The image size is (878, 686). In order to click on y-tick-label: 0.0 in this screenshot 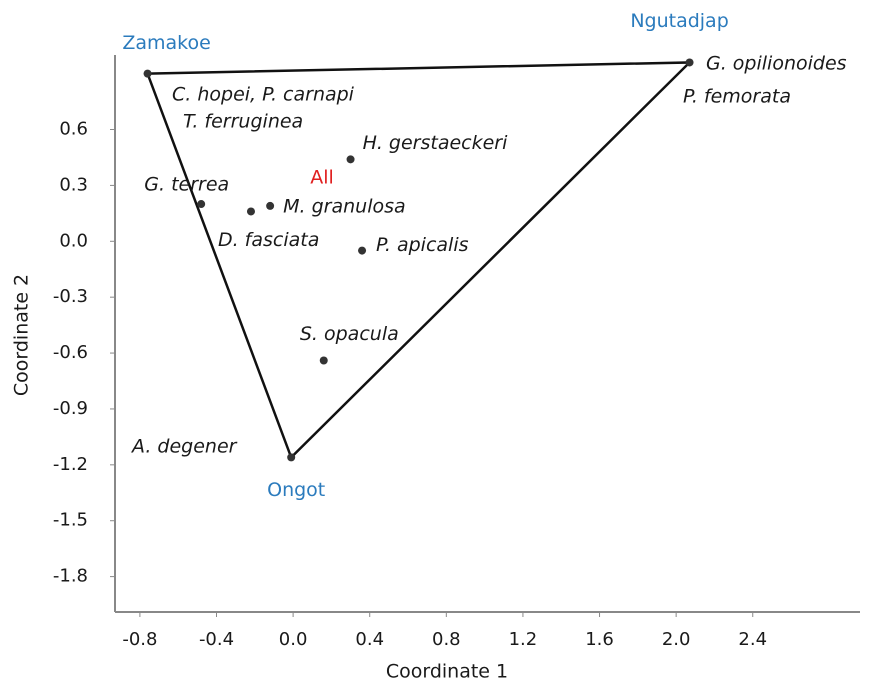, I will do `click(73, 240)`.